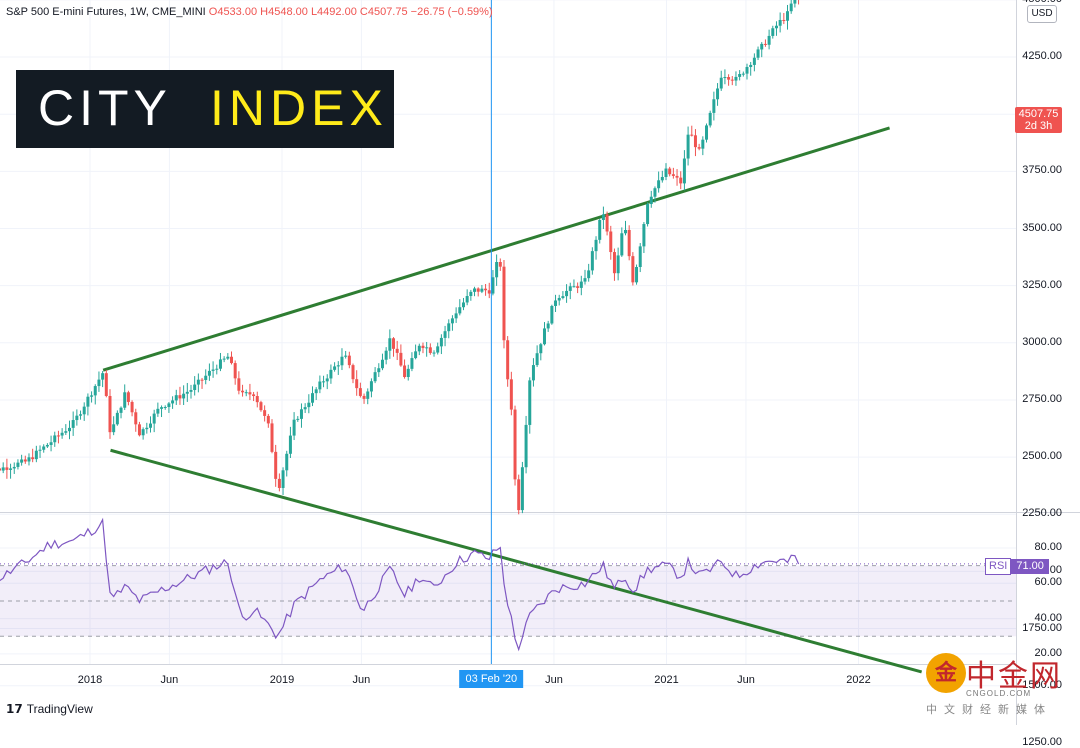  I want to click on time-tick-label: Jun, so click(169, 680).